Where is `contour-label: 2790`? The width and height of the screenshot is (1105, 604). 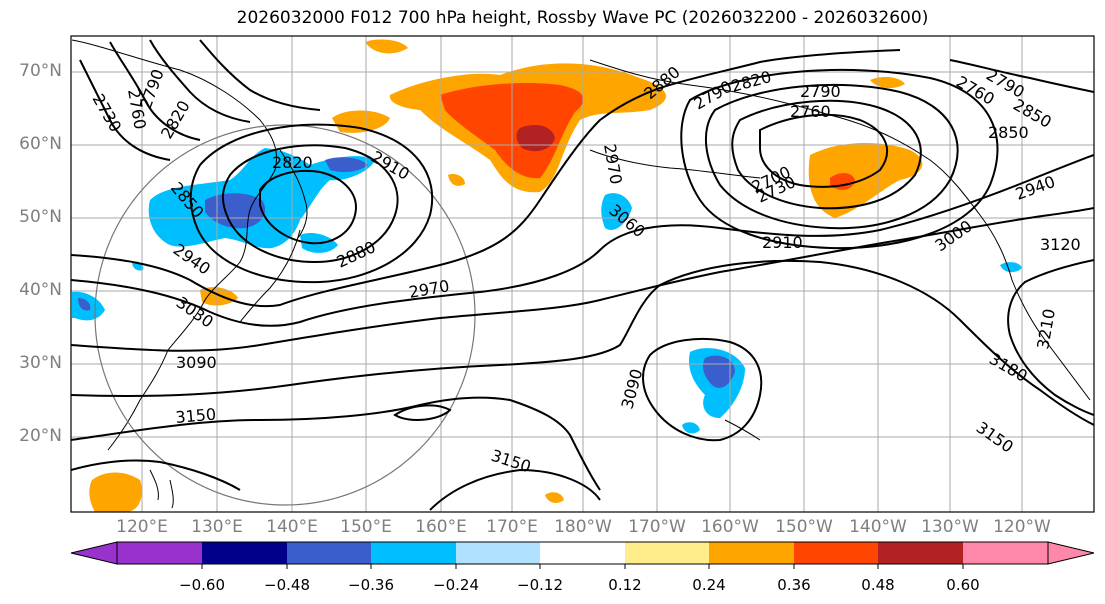 contour-label: 2790 is located at coordinates (820, 91).